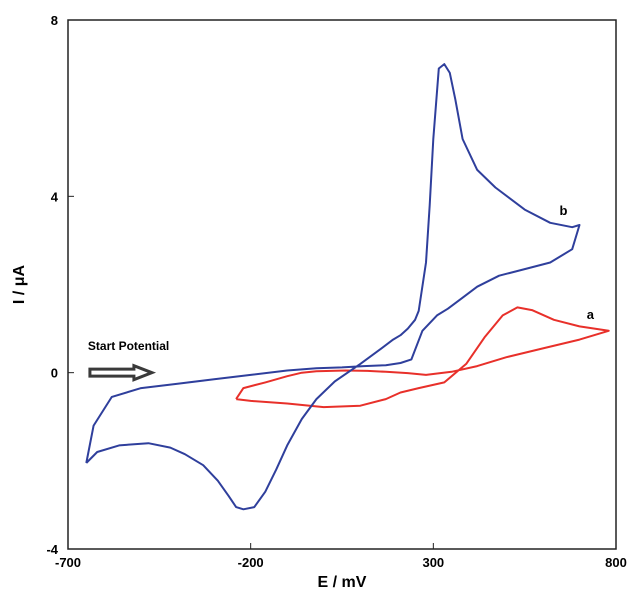 The image size is (630, 593). What do you see at coordinates (433, 562) in the screenshot?
I see `x-tick-label: 300` at bounding box center [433, 562].